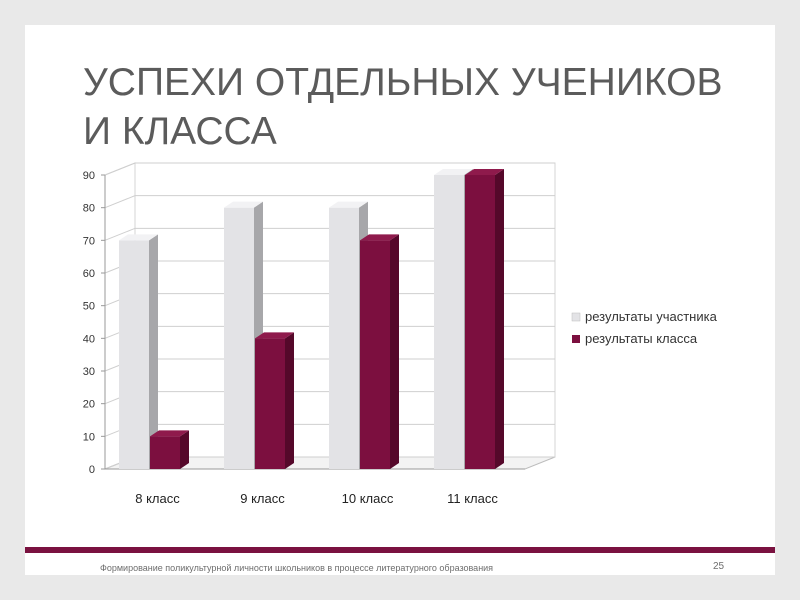  Describe the element at coordinates (89, 405) in the screenshot. I see `y-tick-label: 20` at that location.